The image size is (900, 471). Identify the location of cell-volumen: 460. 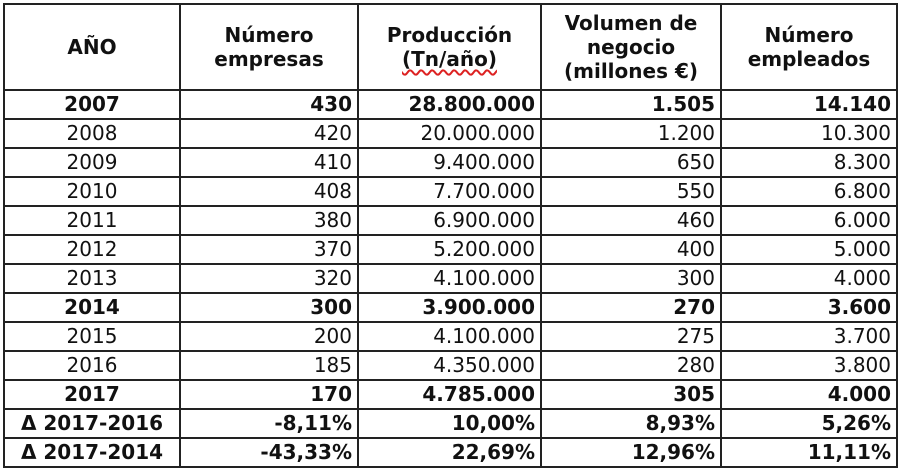
(631, 220).